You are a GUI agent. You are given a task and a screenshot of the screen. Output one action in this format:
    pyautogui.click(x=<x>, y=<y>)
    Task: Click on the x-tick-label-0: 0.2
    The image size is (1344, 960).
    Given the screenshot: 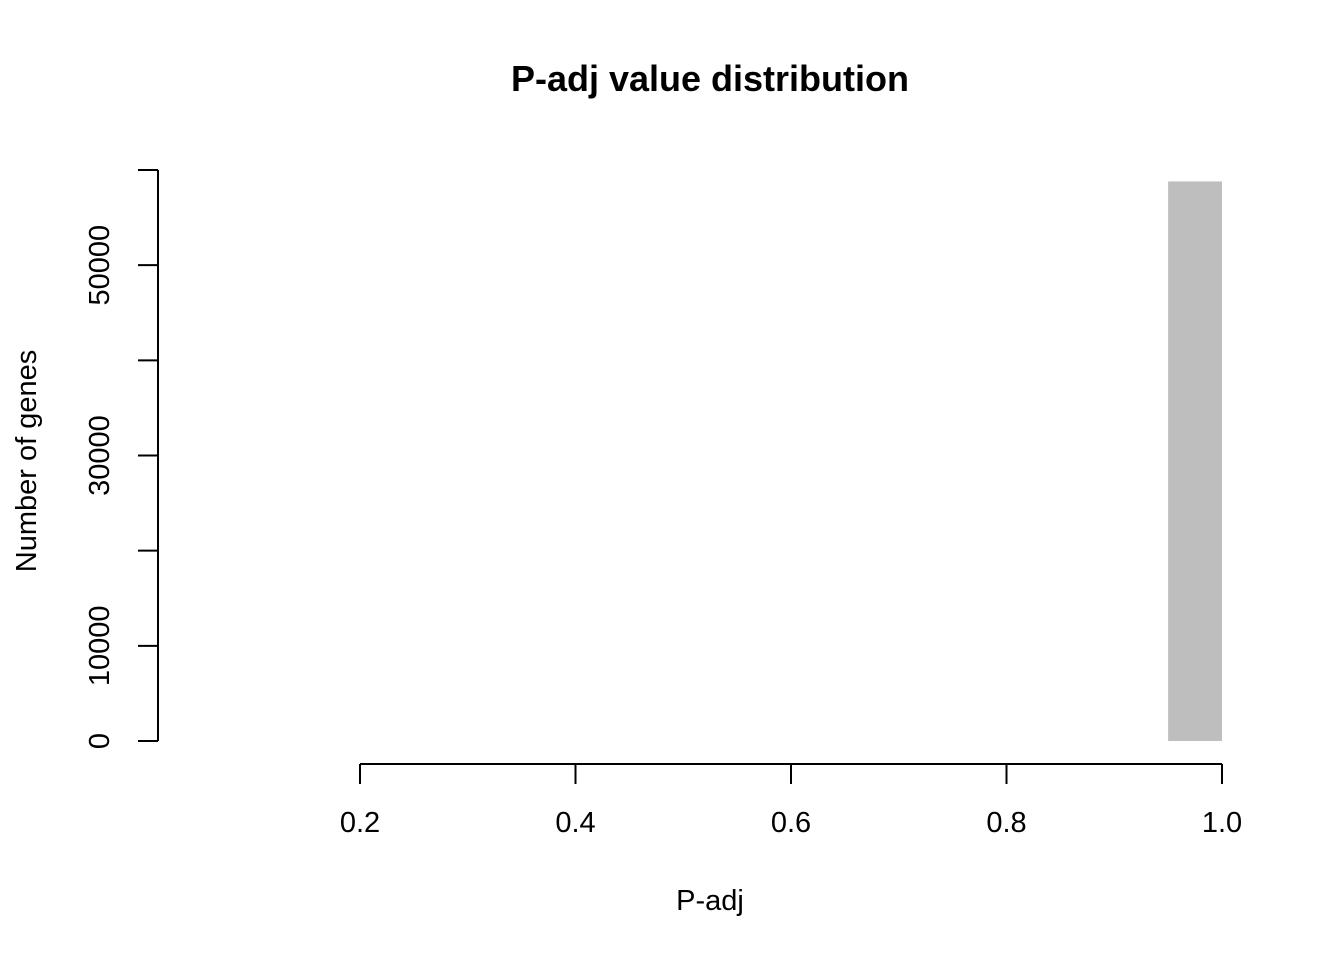 What is the action you would take?
    pyautogui.click(x=360, y=823)
    